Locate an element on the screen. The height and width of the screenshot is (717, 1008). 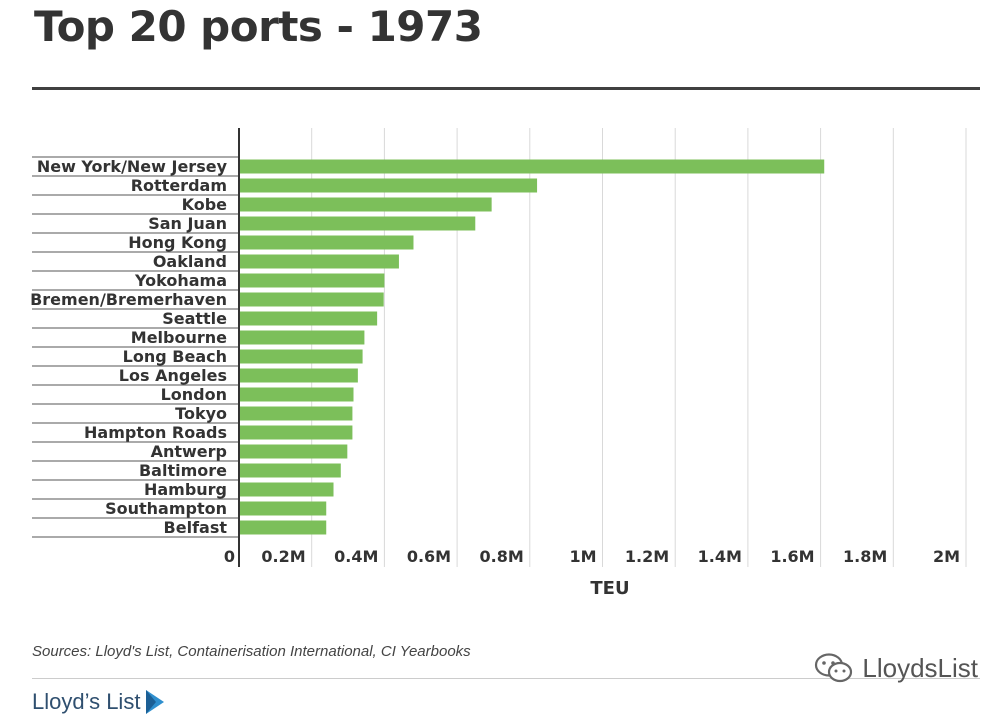
category-label: Long Beach is located at coordinates (175, 356).